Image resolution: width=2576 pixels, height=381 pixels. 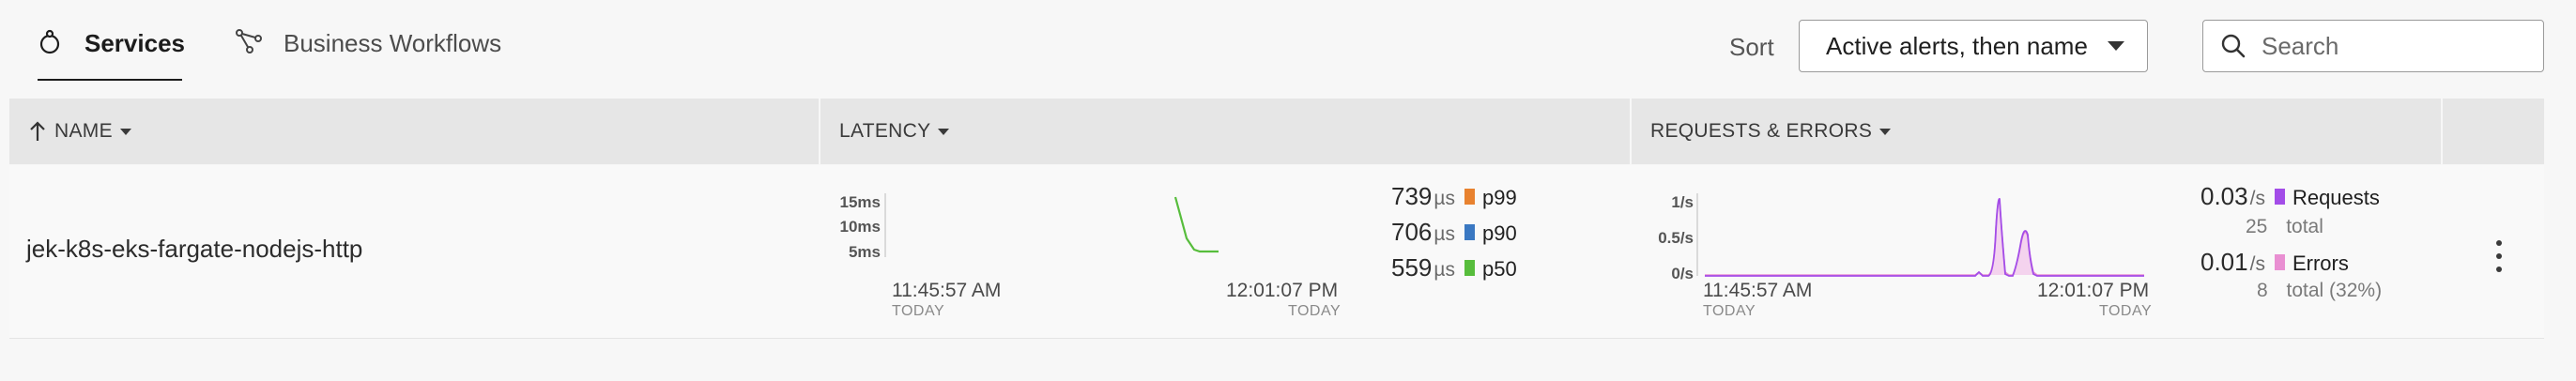 What do you see at coordinates (1500, 233) in the screenshot?
I see `latency-p90-label: p90` at bounding box center [1500, 233].